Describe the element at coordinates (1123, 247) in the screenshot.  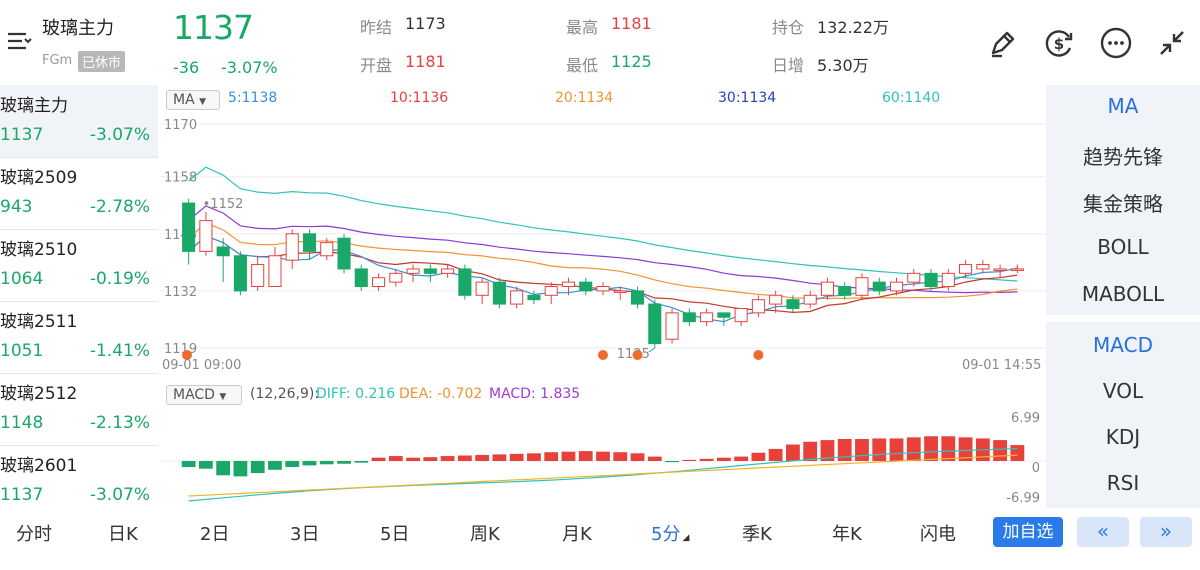
I see `indicator-item: BOLL` at that location.